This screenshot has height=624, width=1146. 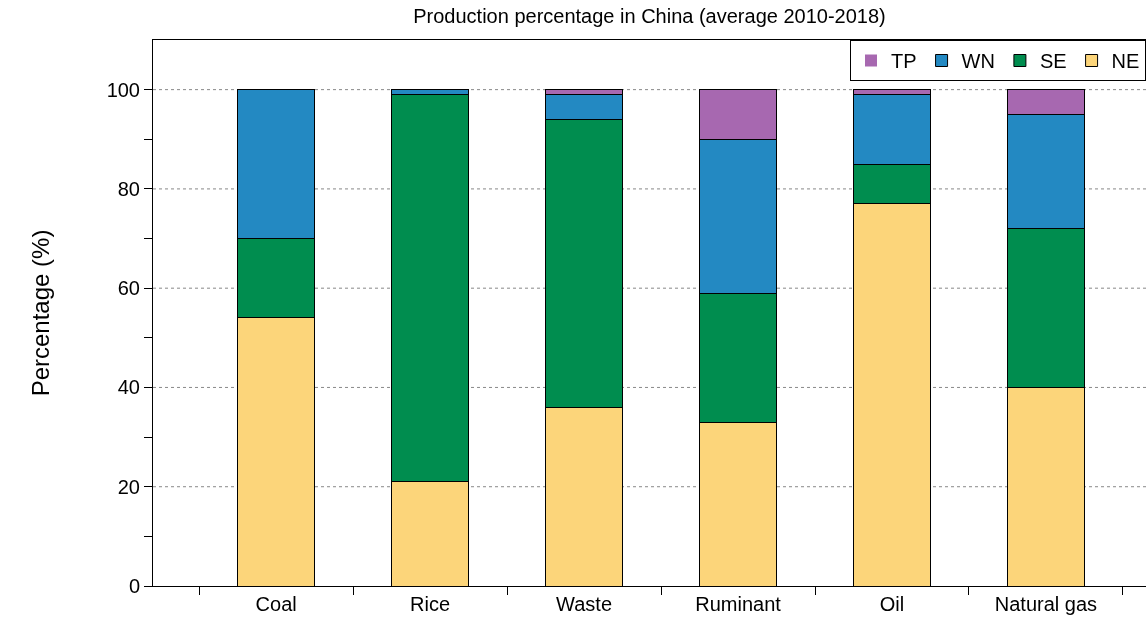 What do you see at coordinates (738, 604) in the screenshot?
I see `x-tick-label: Ruminant` at bounding box center [738, 604].